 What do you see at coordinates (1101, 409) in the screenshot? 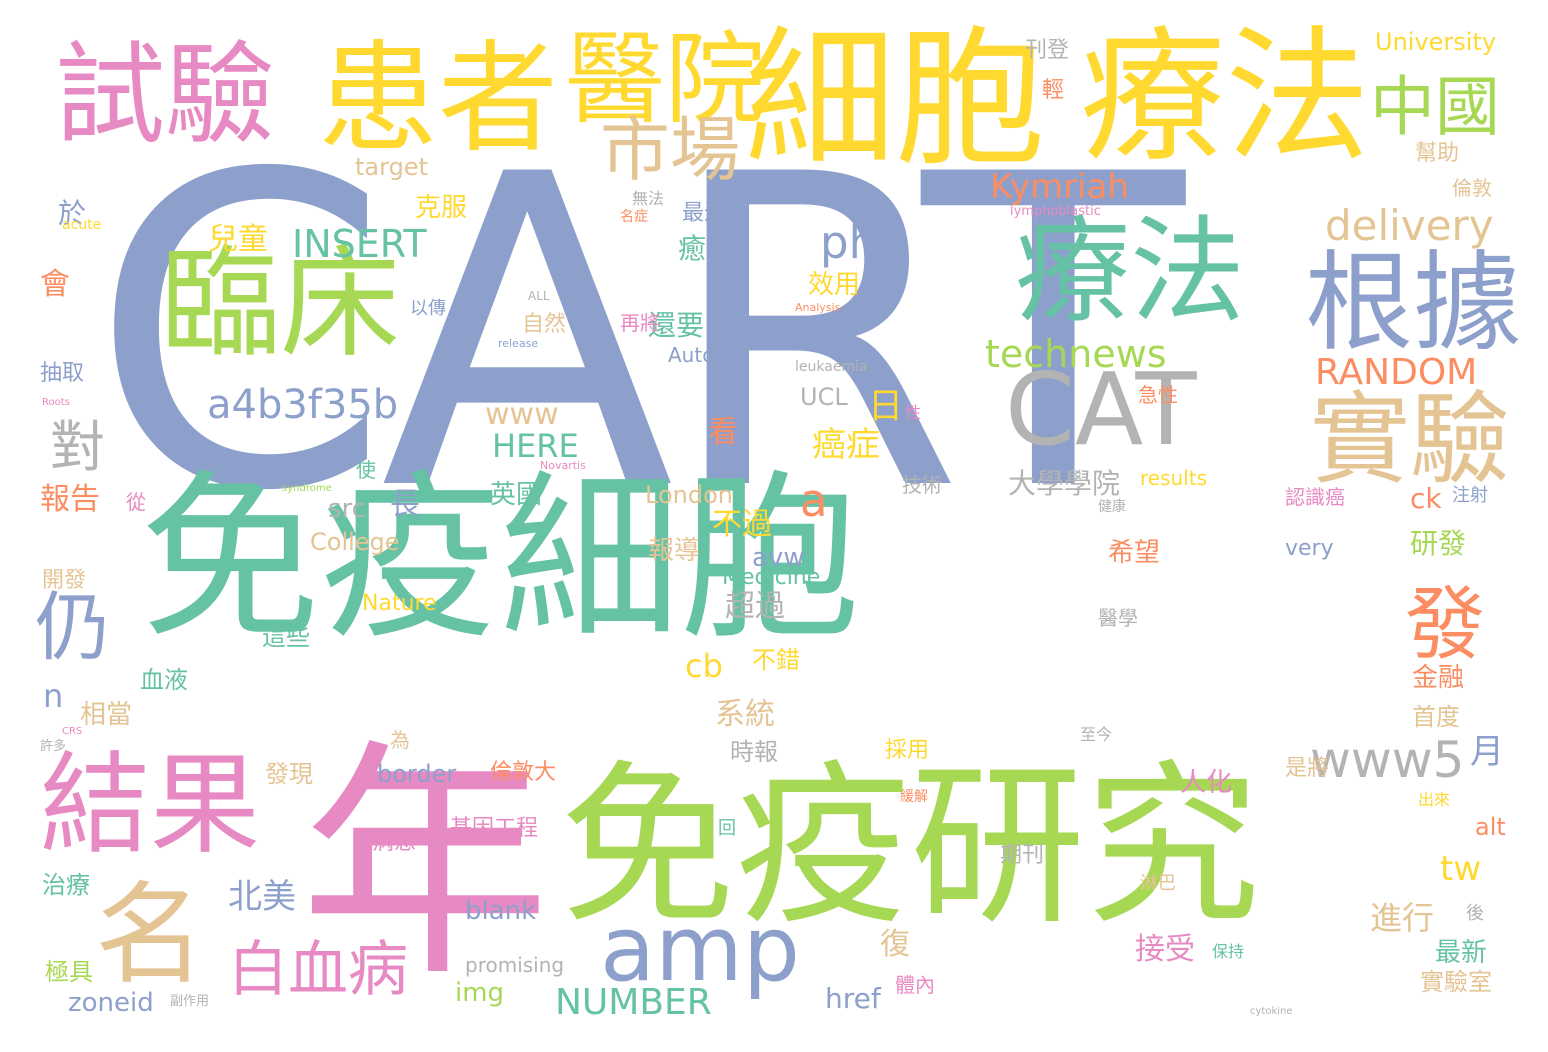
I see `word-cat: CAT` at bounding box center [1101, 409].